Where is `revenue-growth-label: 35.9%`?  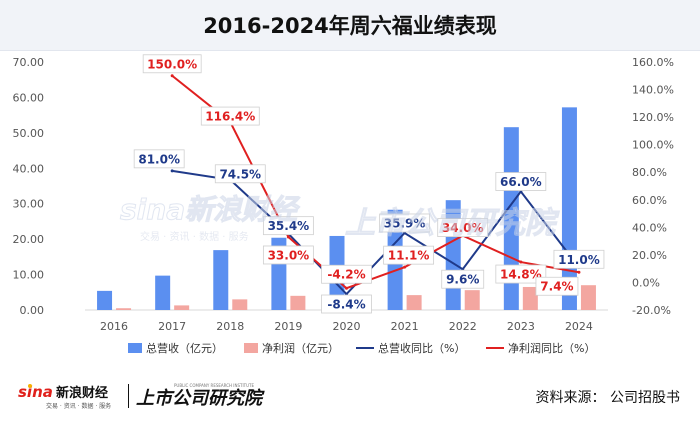
revenue-growth-label: 35.9% is located at coordinates (405, 223).